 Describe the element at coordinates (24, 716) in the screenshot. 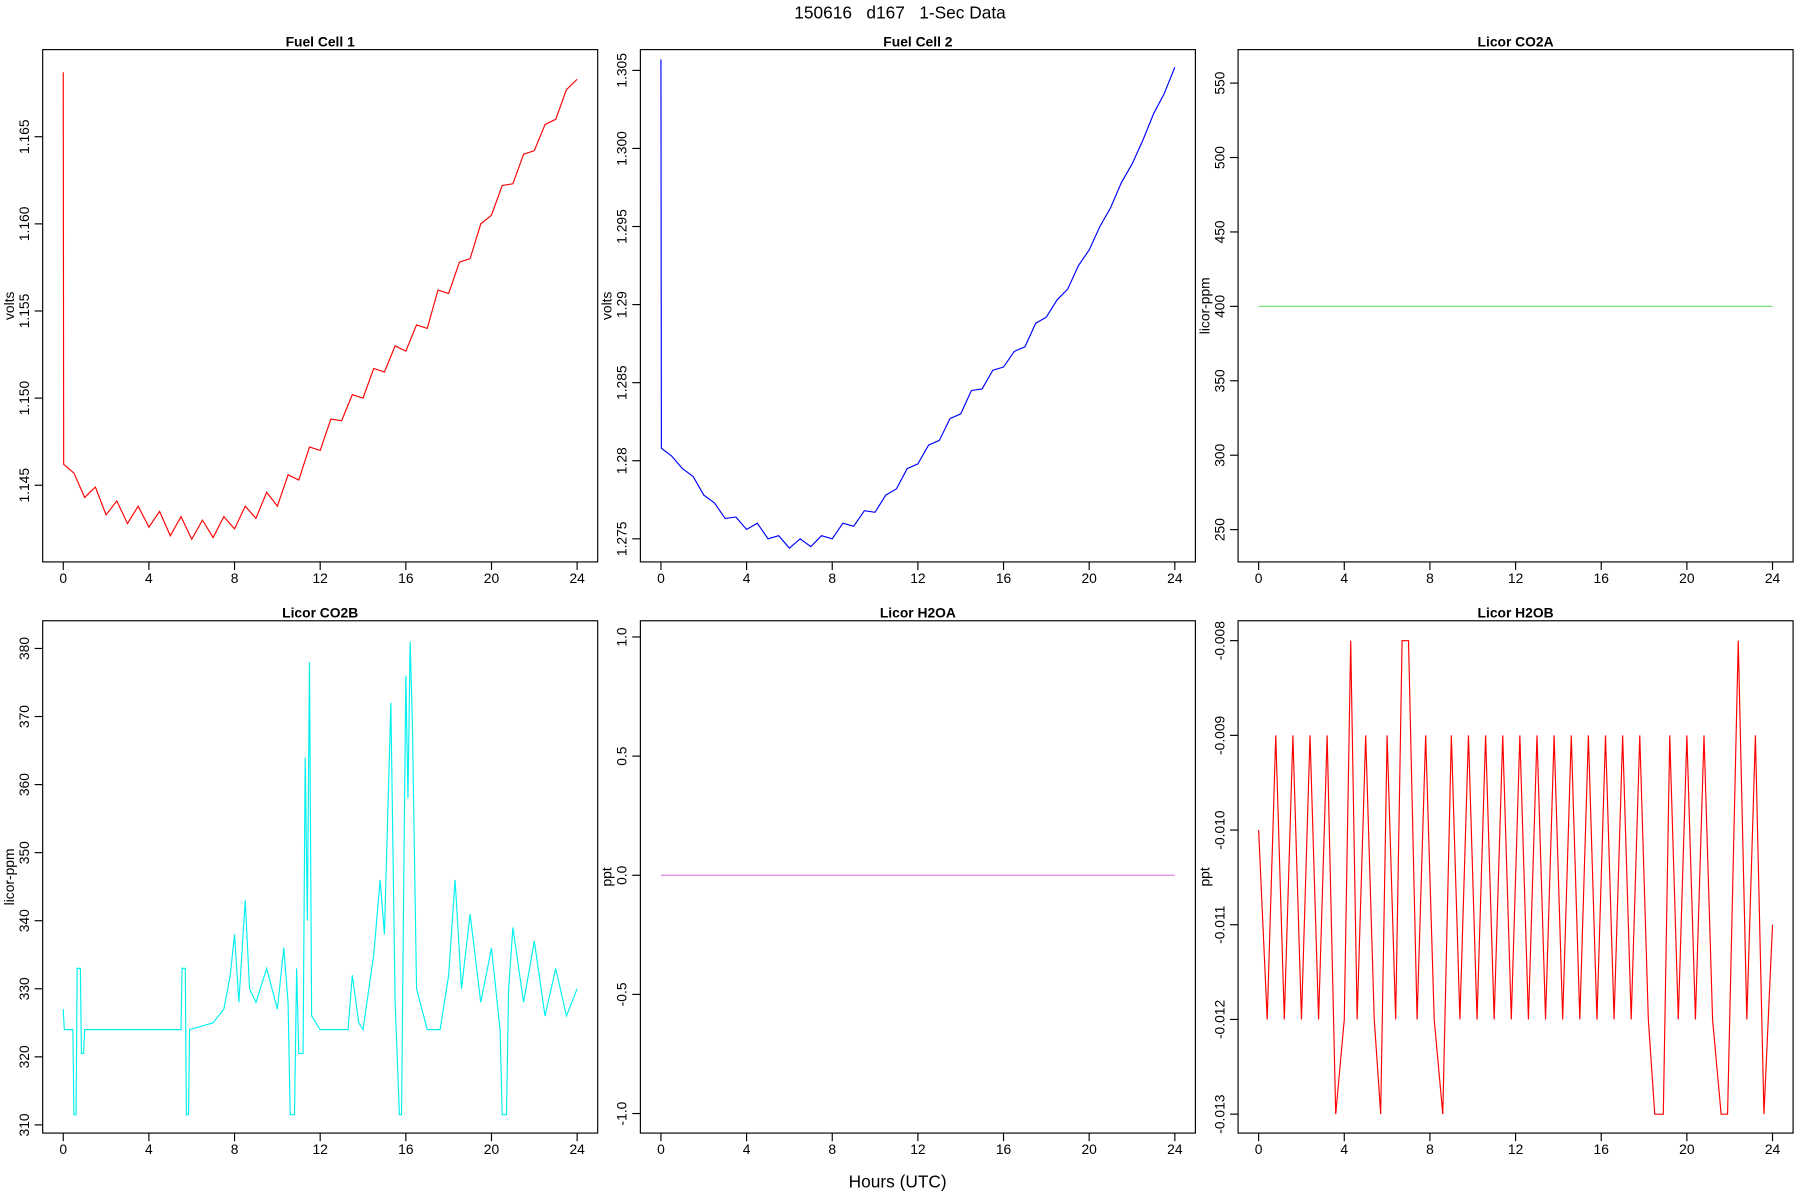

I see `y-tick-label: 370` at that location.